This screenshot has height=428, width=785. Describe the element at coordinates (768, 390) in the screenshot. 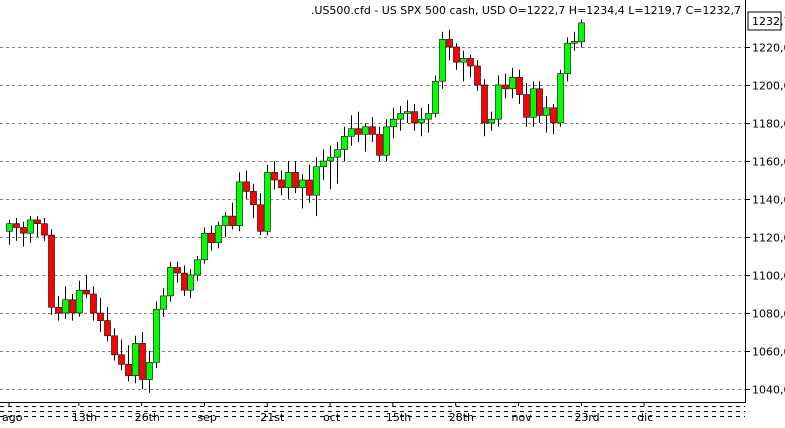

I see `y-tick-label: 1040,0` at that location.